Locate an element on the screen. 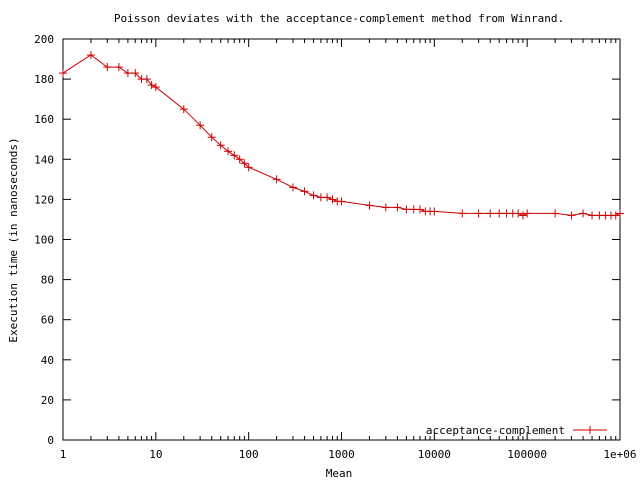 This screenshot has height=480, width=640. y-tick-label: 40 is located at coordinates (47, 360).